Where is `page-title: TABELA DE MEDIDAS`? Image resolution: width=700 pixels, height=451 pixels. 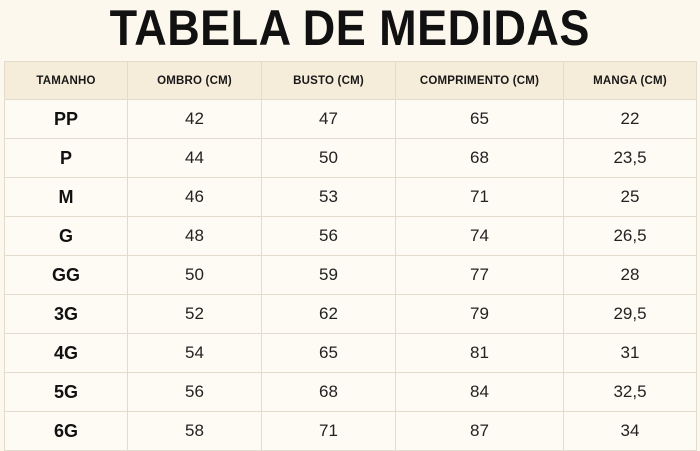 page-title: TABELA DE MEDIDAS is located at coordinates (350, 28).